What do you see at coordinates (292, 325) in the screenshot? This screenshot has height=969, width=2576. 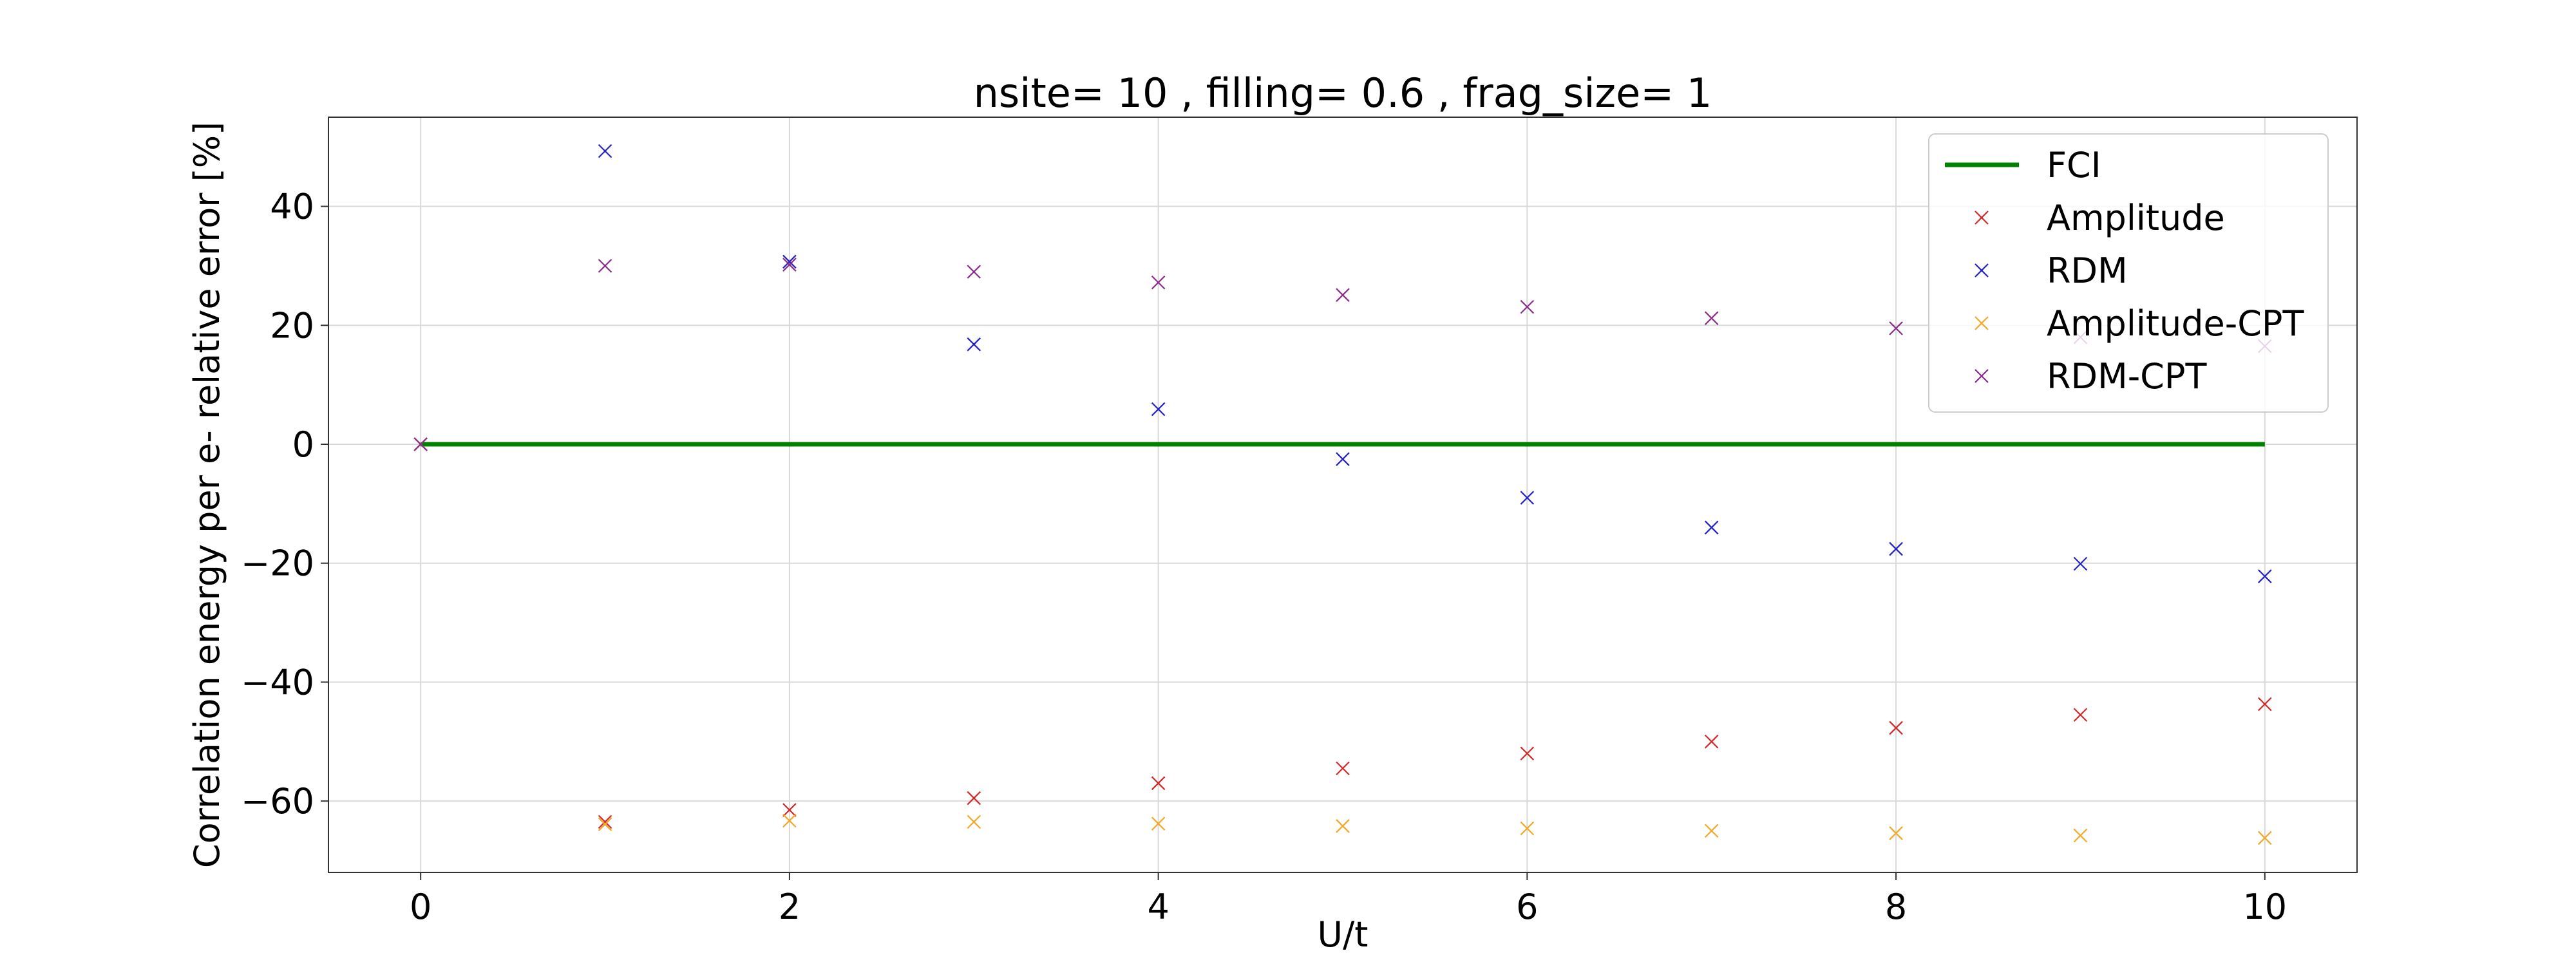 I see `y-tick-label: 20` at bounding box center [292, 325].